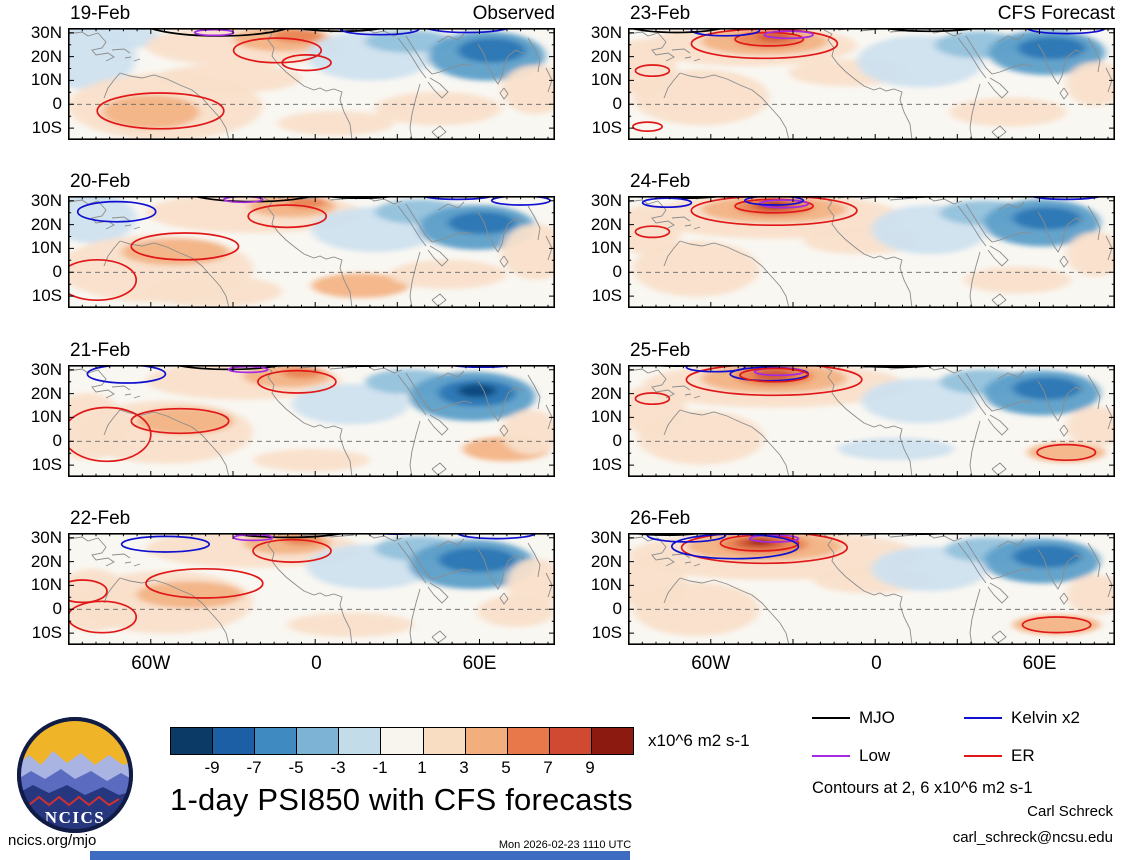 The height and width of the screenshot is (860, 1135). What do you see at coordinates (1032, 837) in the screenshot?
I see `credit-email: carl_schreck@ncsu.edu` at bounding box center [1032, 837].